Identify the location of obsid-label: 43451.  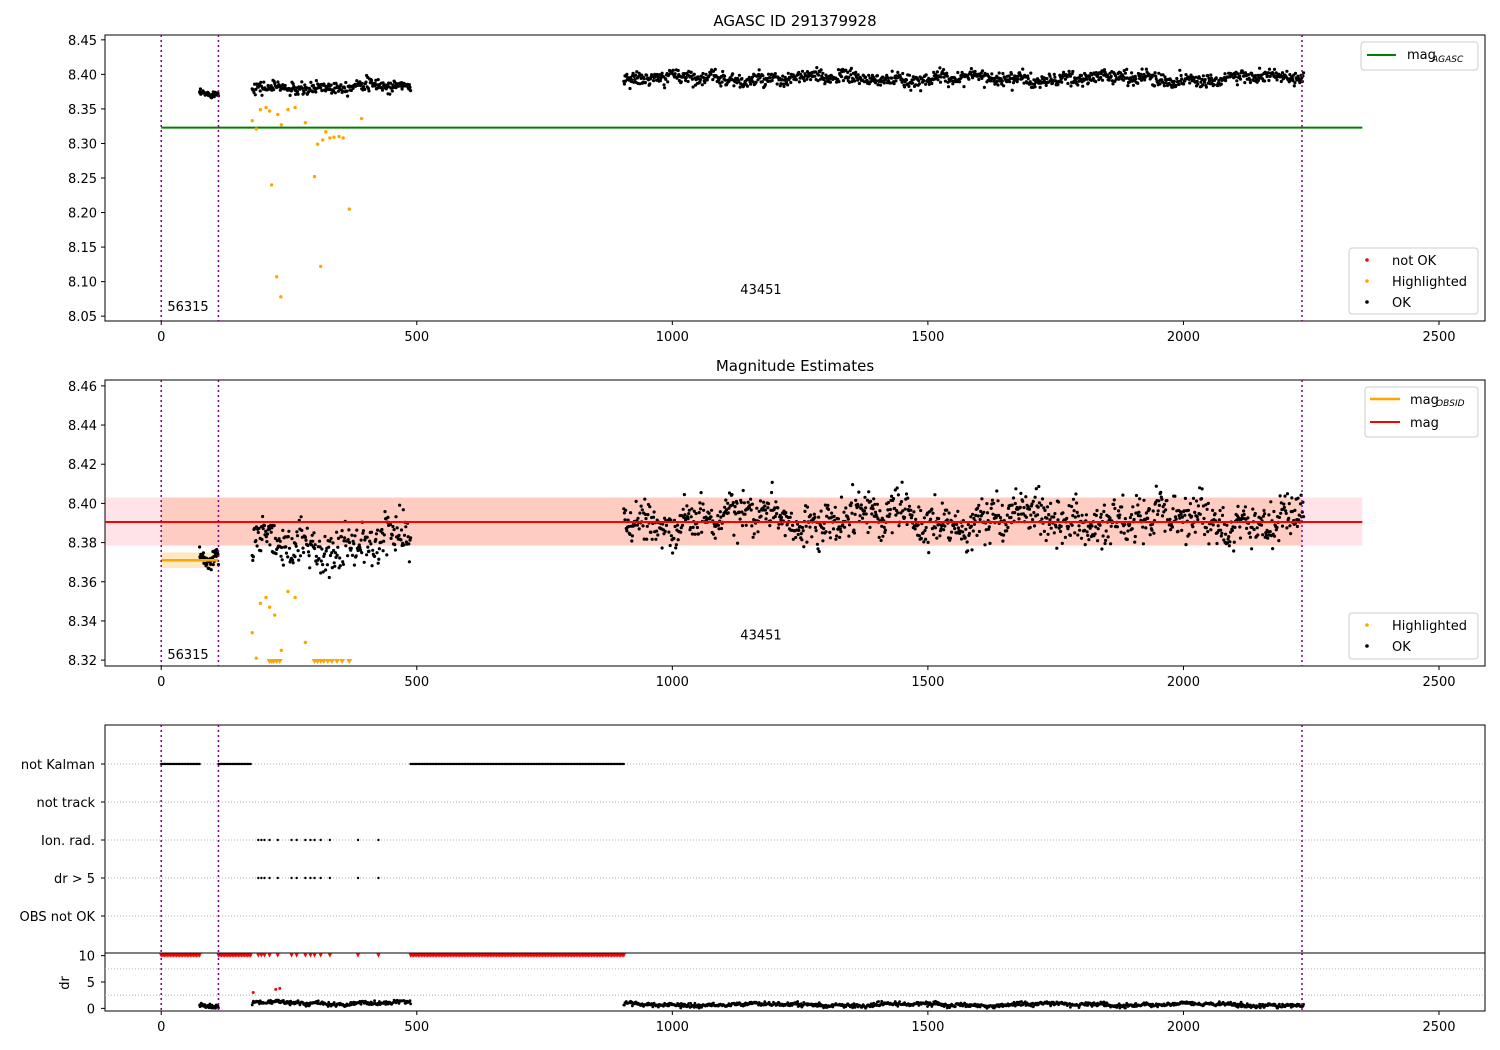
(760, 290).